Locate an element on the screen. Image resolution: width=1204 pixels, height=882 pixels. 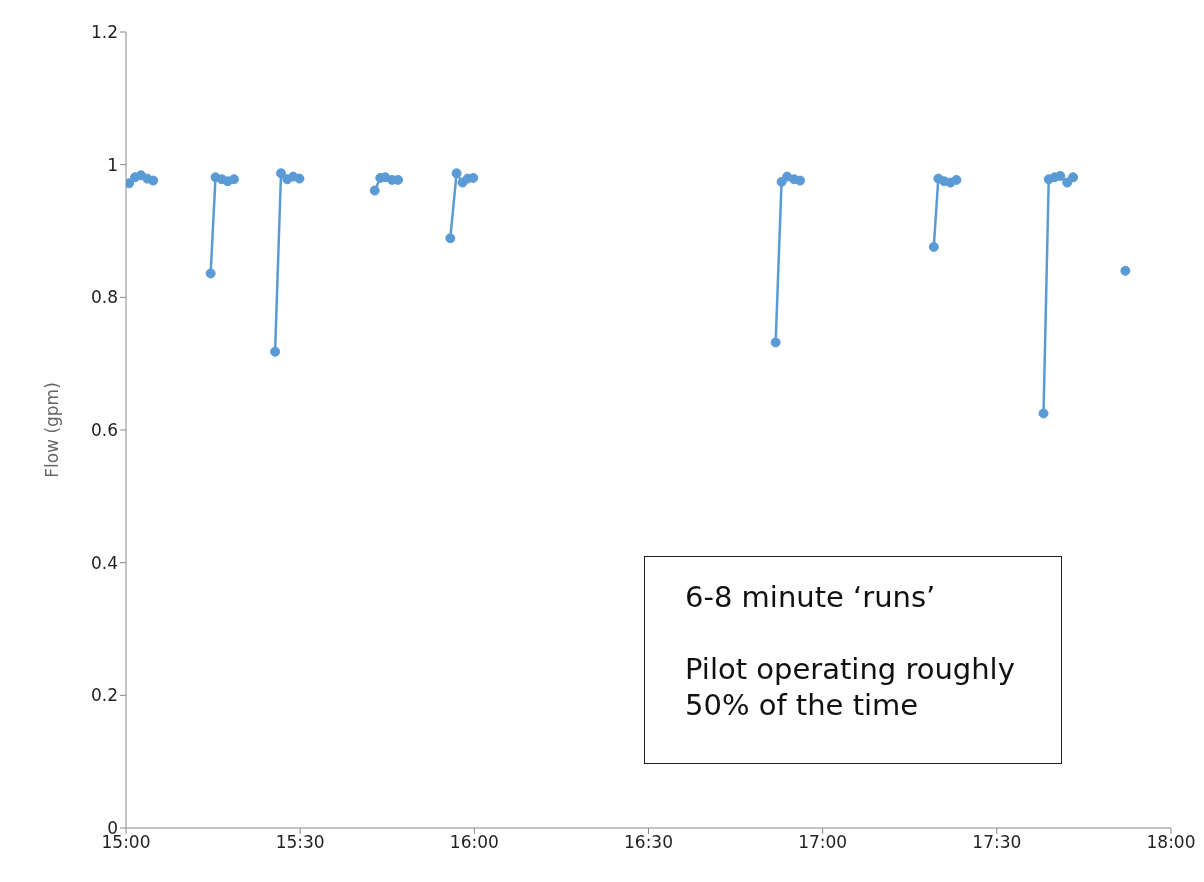
x-tick-label: 17:00 is located at coordinates (823, 842).